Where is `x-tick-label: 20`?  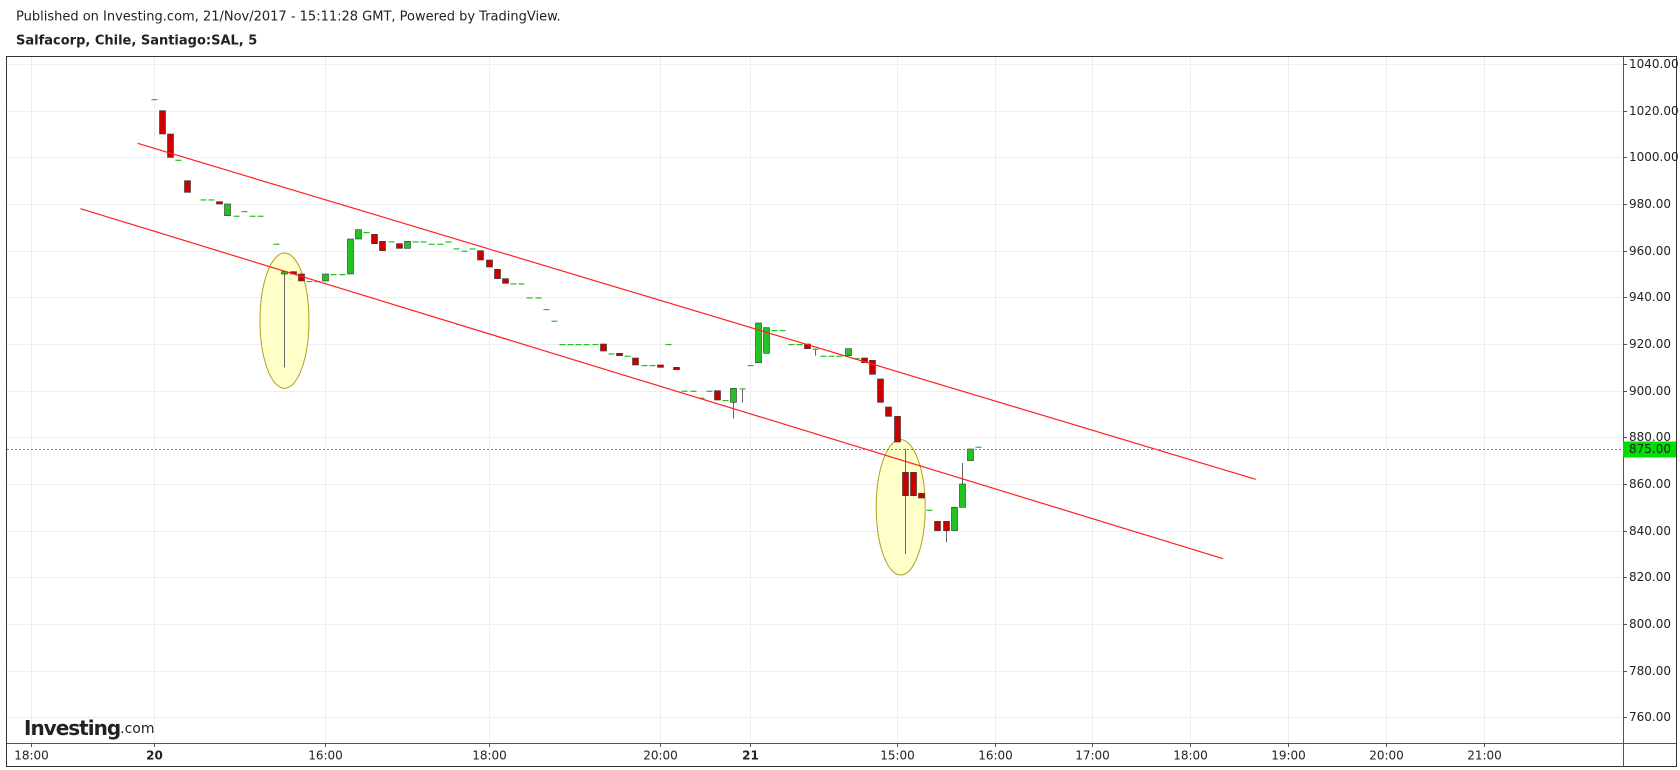 x-tick-label: 20 is located at coordinates (154, 756).